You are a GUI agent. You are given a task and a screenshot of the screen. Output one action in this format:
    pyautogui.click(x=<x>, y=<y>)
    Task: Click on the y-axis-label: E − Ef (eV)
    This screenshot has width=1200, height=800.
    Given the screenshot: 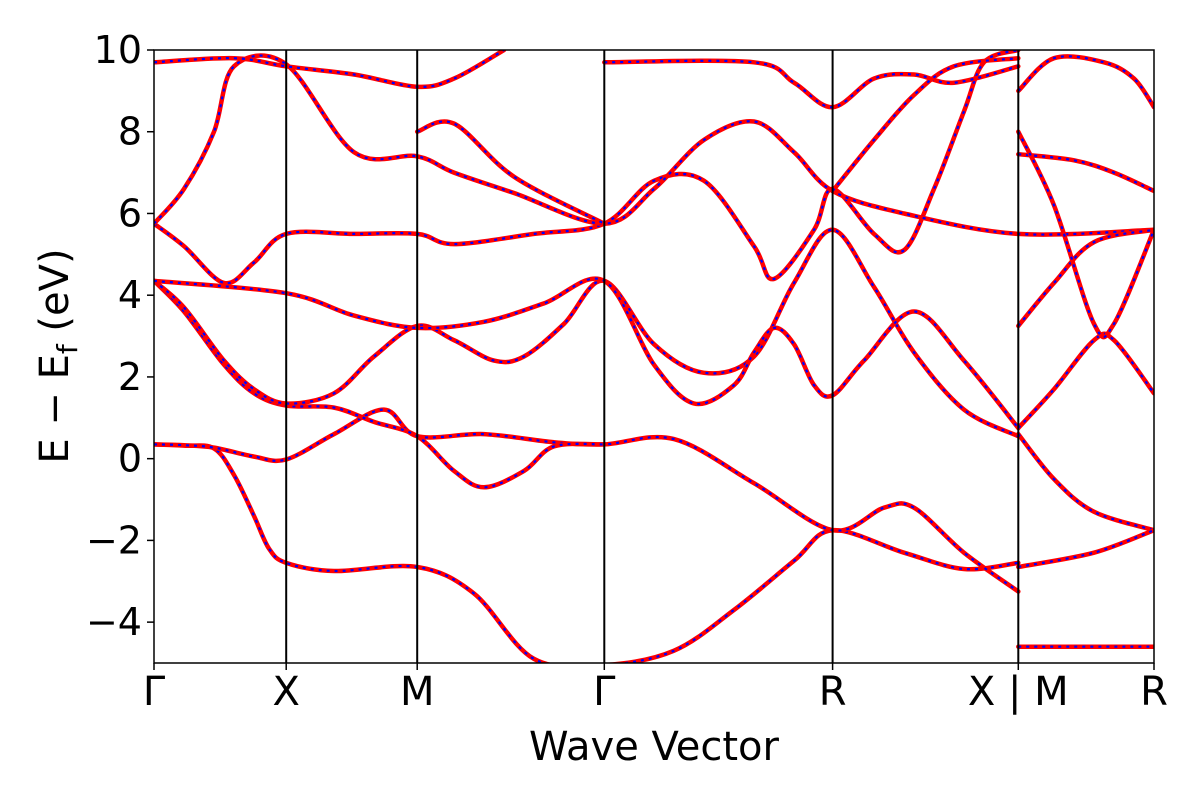 What is the action you would take?
    pyautogui.click(x=58, y=355)
    